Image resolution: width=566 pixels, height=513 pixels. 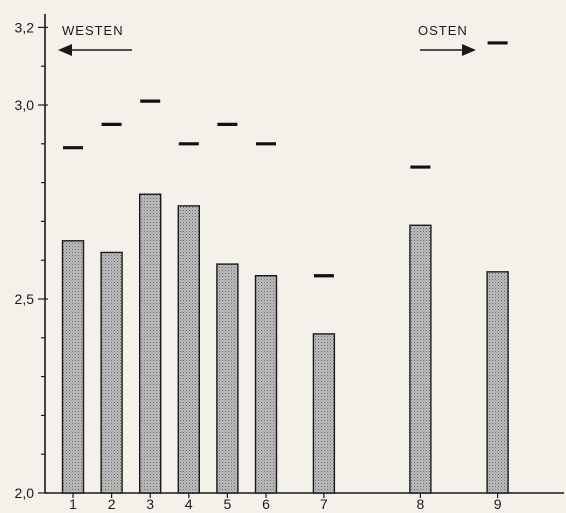 What do you see at coordinates (95, 39) in the screenshot?
I see `west-annotation: WESTEN` at bounding box center [95, 39].